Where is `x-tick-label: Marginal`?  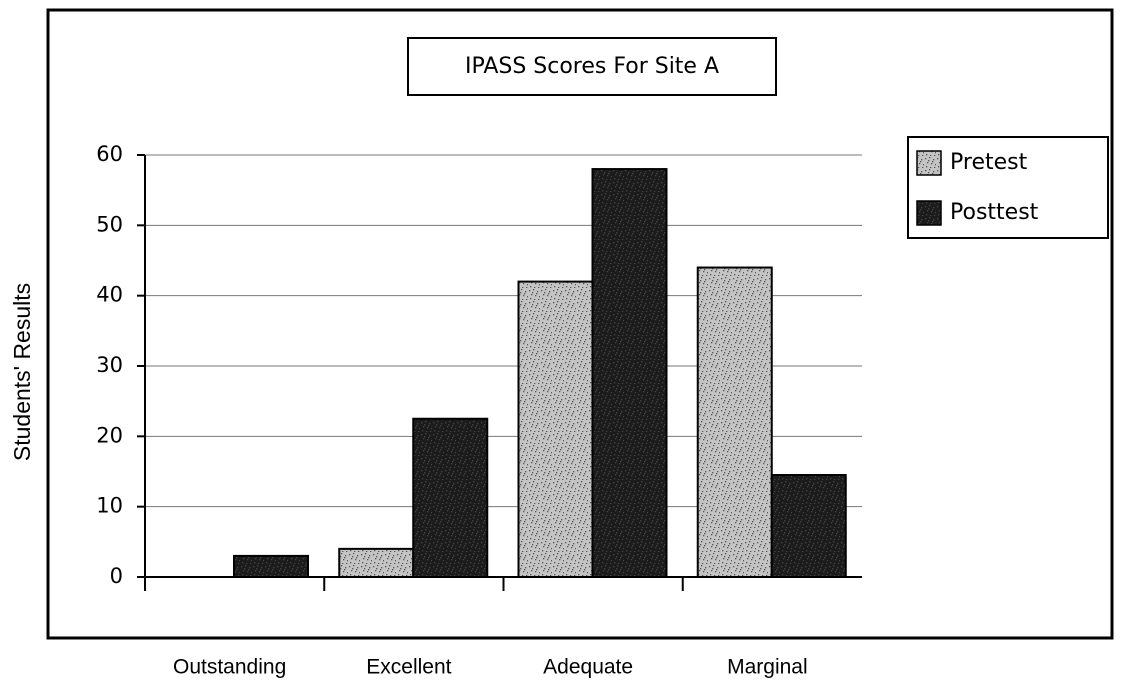 x-tick-label: Marginal is located at coordinates (767, 667).